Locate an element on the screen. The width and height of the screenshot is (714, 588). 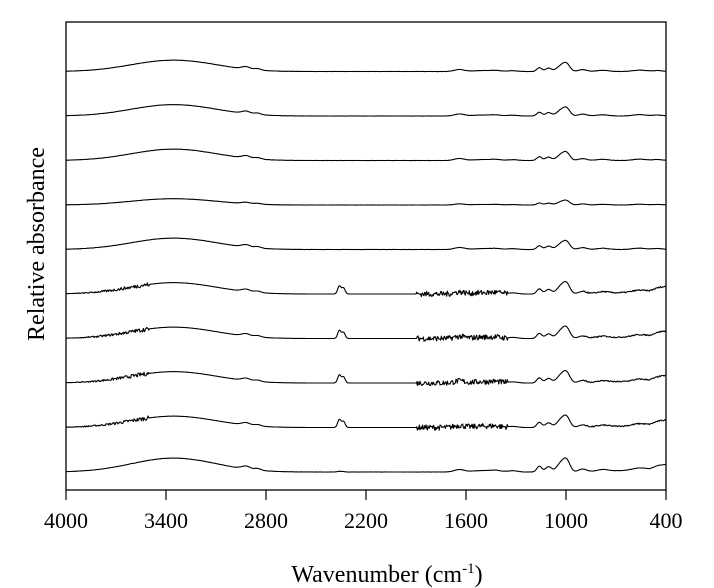
x-tick-label-2800: 2800 is located at coordinates (266, 520).